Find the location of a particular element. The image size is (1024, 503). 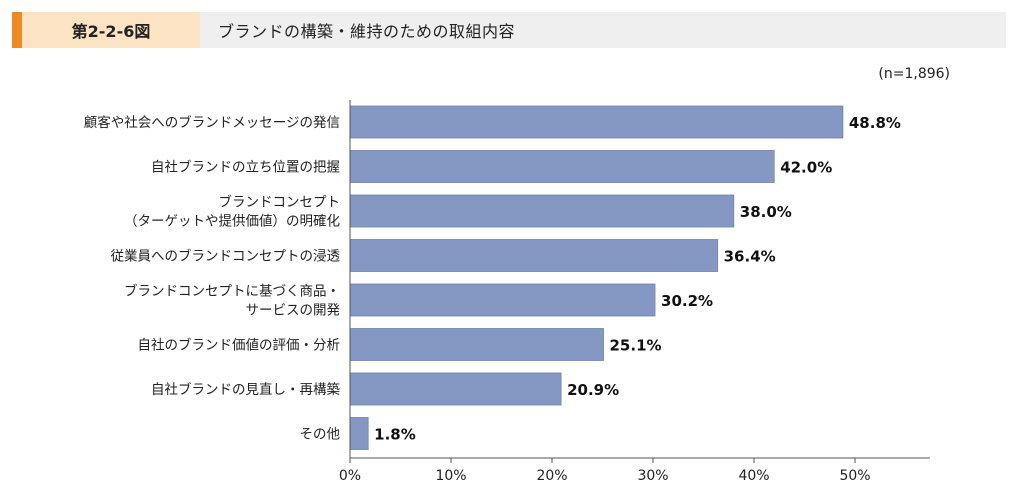

data-label: 38.0% is located at coordinates (766, 212).